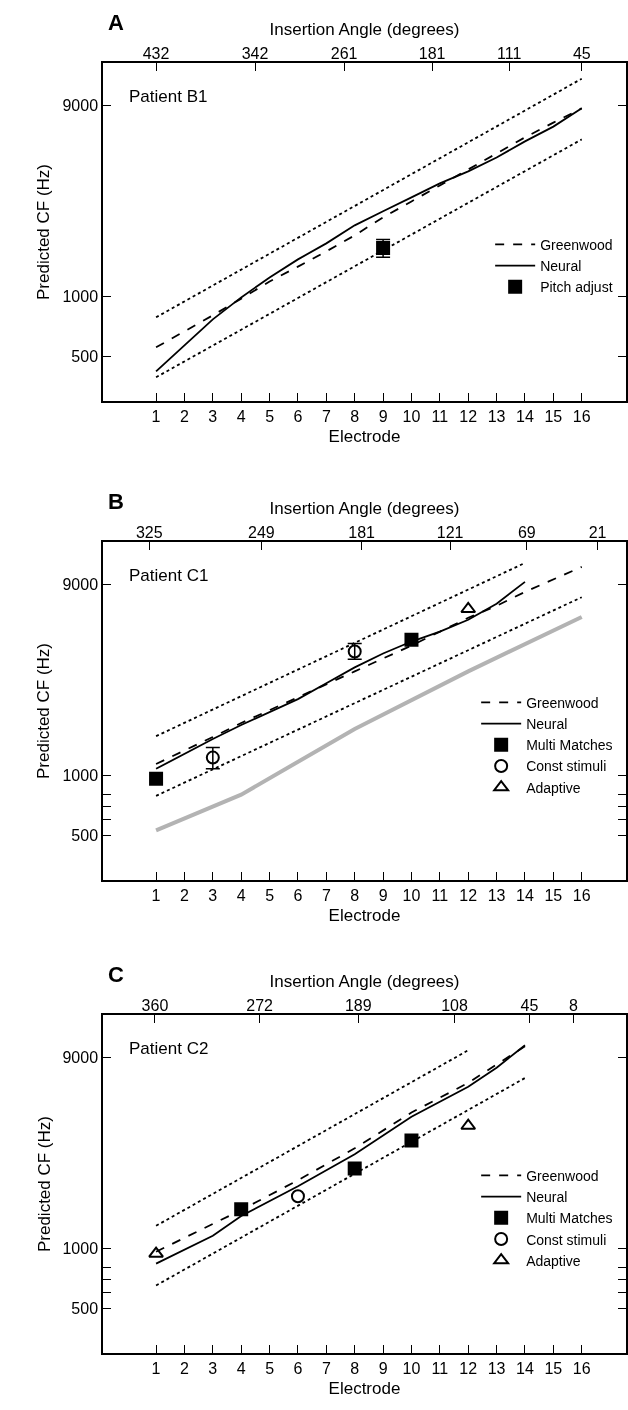  What do you see at coordinates (169, 1048) in the screenshot?
I see `annotation: Patient C2` at bounding box center [169, 1048].